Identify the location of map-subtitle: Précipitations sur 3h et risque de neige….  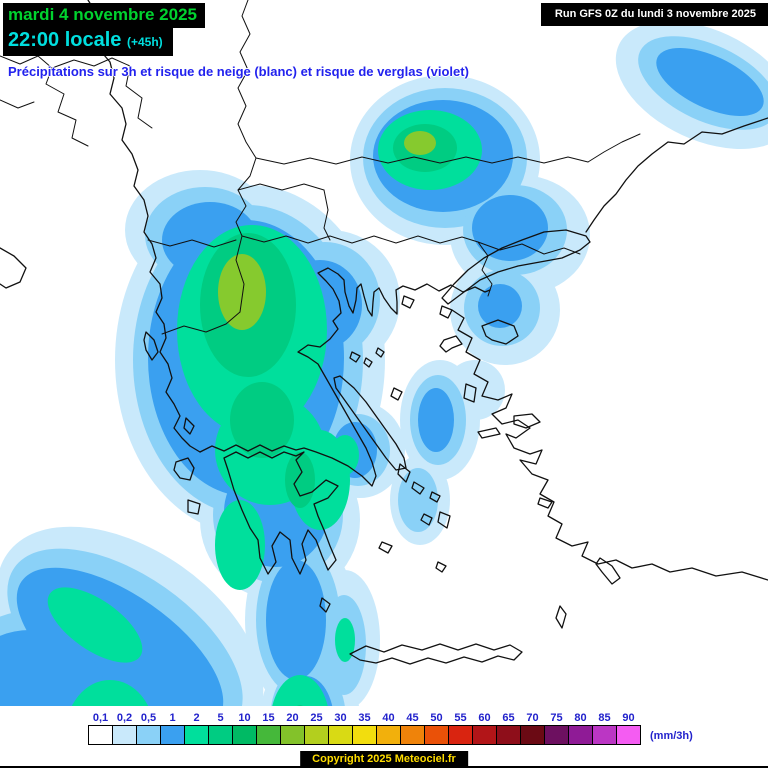
(238, 71).